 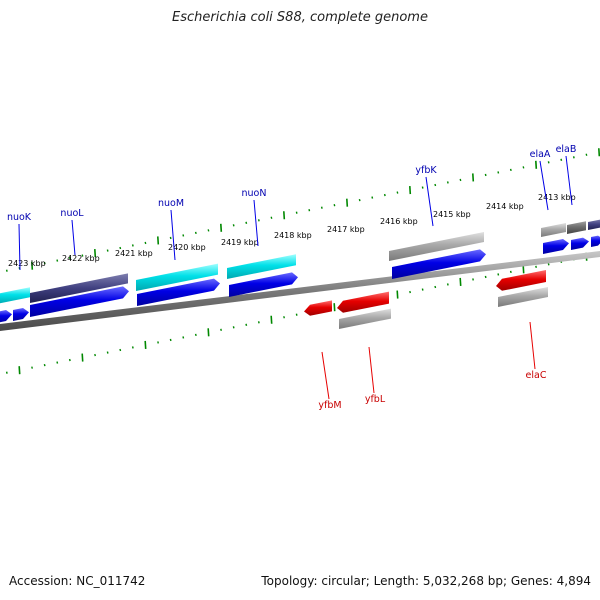 I want to click on gene-bar-nuoM, so click(x=177, y=277).